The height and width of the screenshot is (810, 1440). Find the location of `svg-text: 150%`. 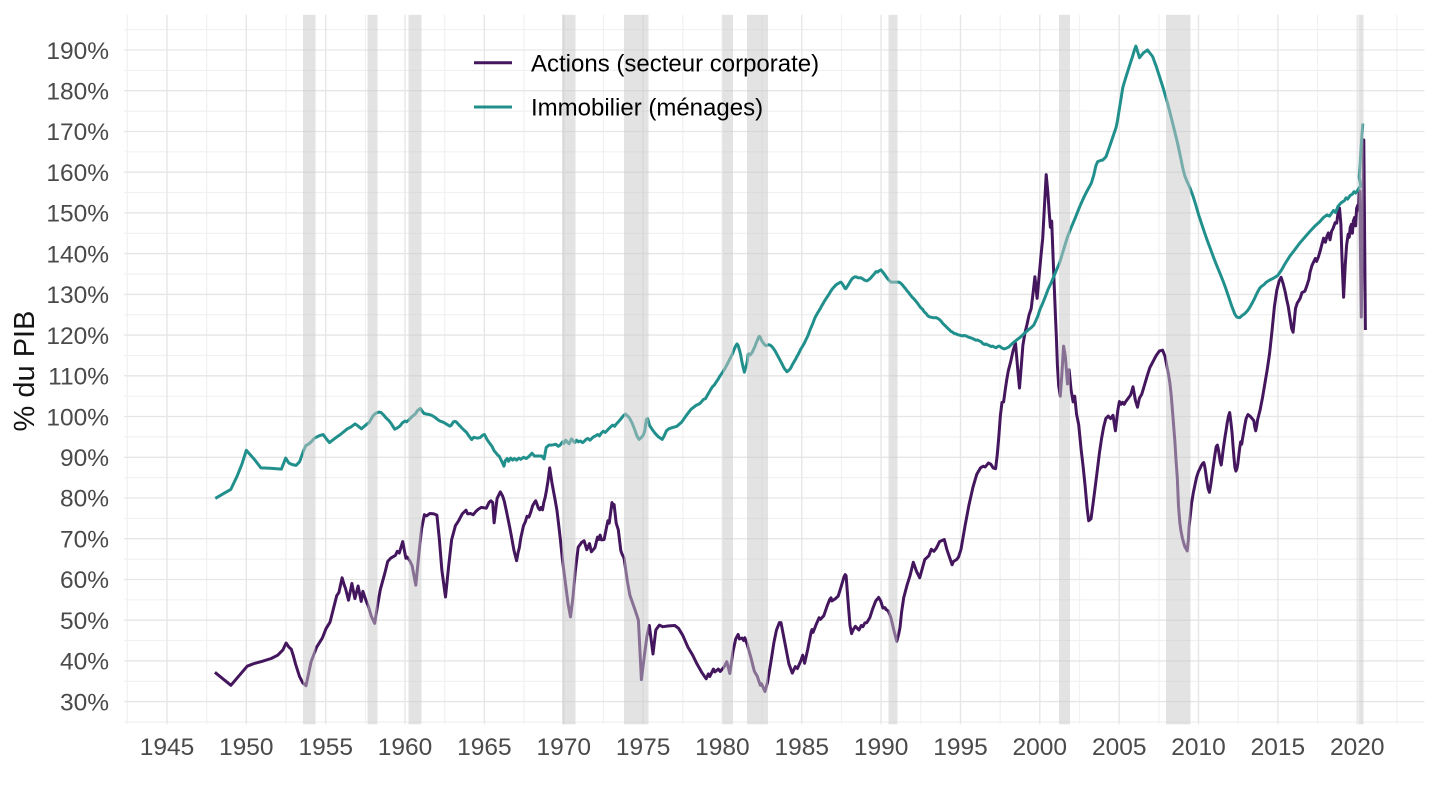

svg-text: 150% is located at coordinates (77, 214).